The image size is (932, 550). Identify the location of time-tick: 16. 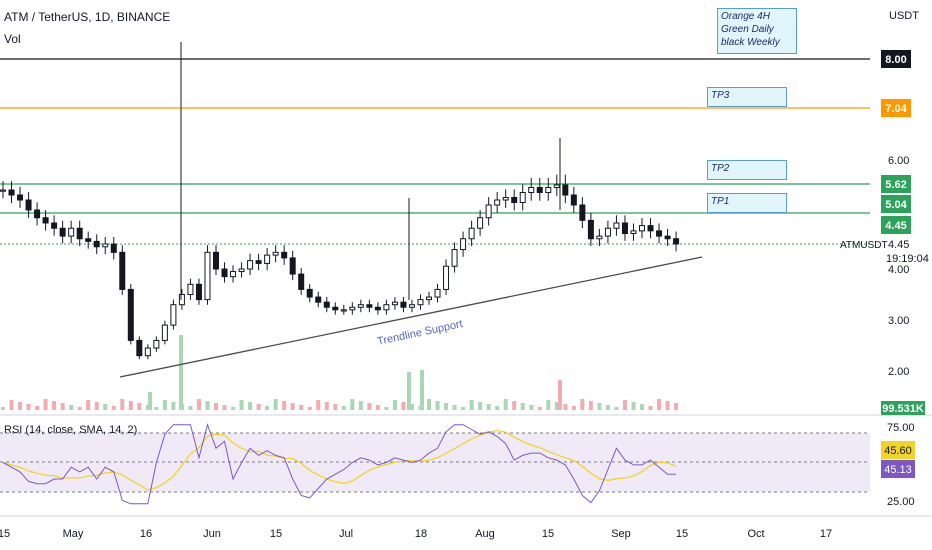
(146, 534).